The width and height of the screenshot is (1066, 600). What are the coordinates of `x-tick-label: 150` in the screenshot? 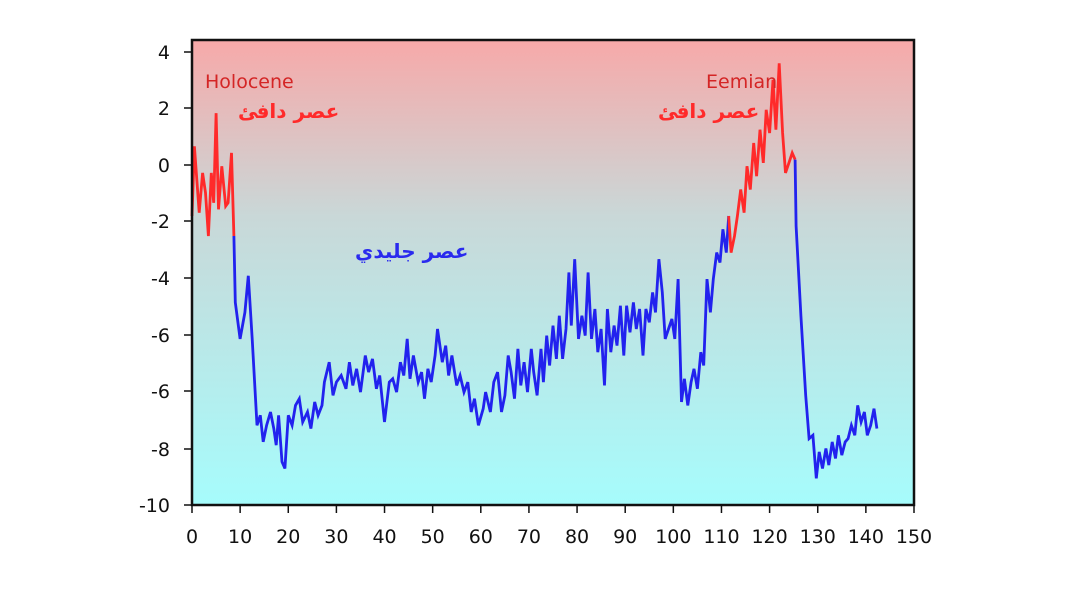 It's located at (914, 537).